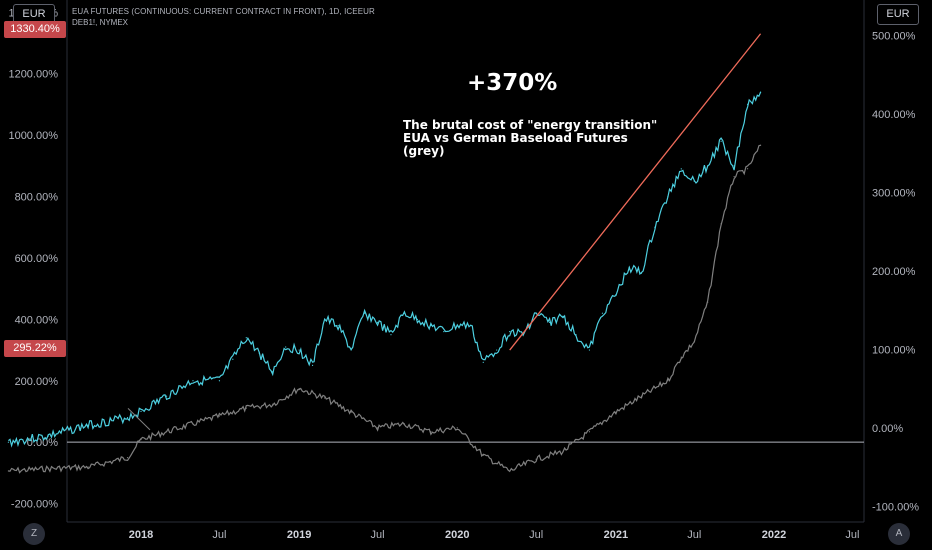 This screenshot has width=932, height=550. I want to click on auto-scale-button: A, so click(899, 534).